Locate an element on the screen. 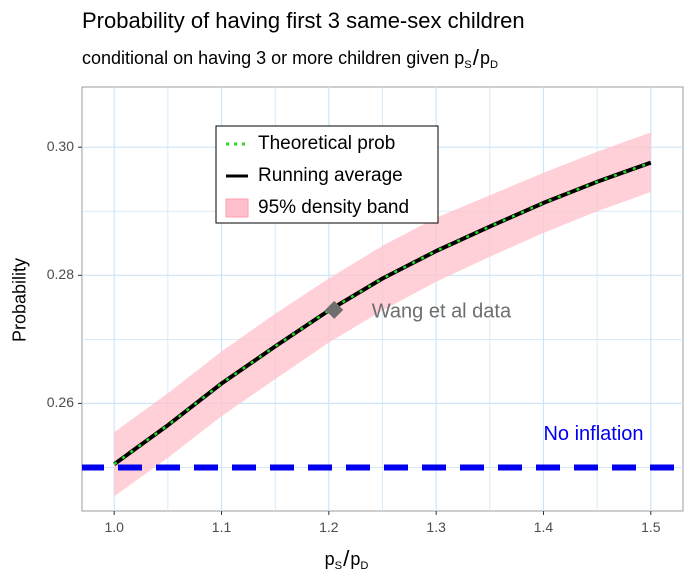 This screenshot has width=693, height=586. x-tick-label: 1.2 is located at coordinates (329, 527).